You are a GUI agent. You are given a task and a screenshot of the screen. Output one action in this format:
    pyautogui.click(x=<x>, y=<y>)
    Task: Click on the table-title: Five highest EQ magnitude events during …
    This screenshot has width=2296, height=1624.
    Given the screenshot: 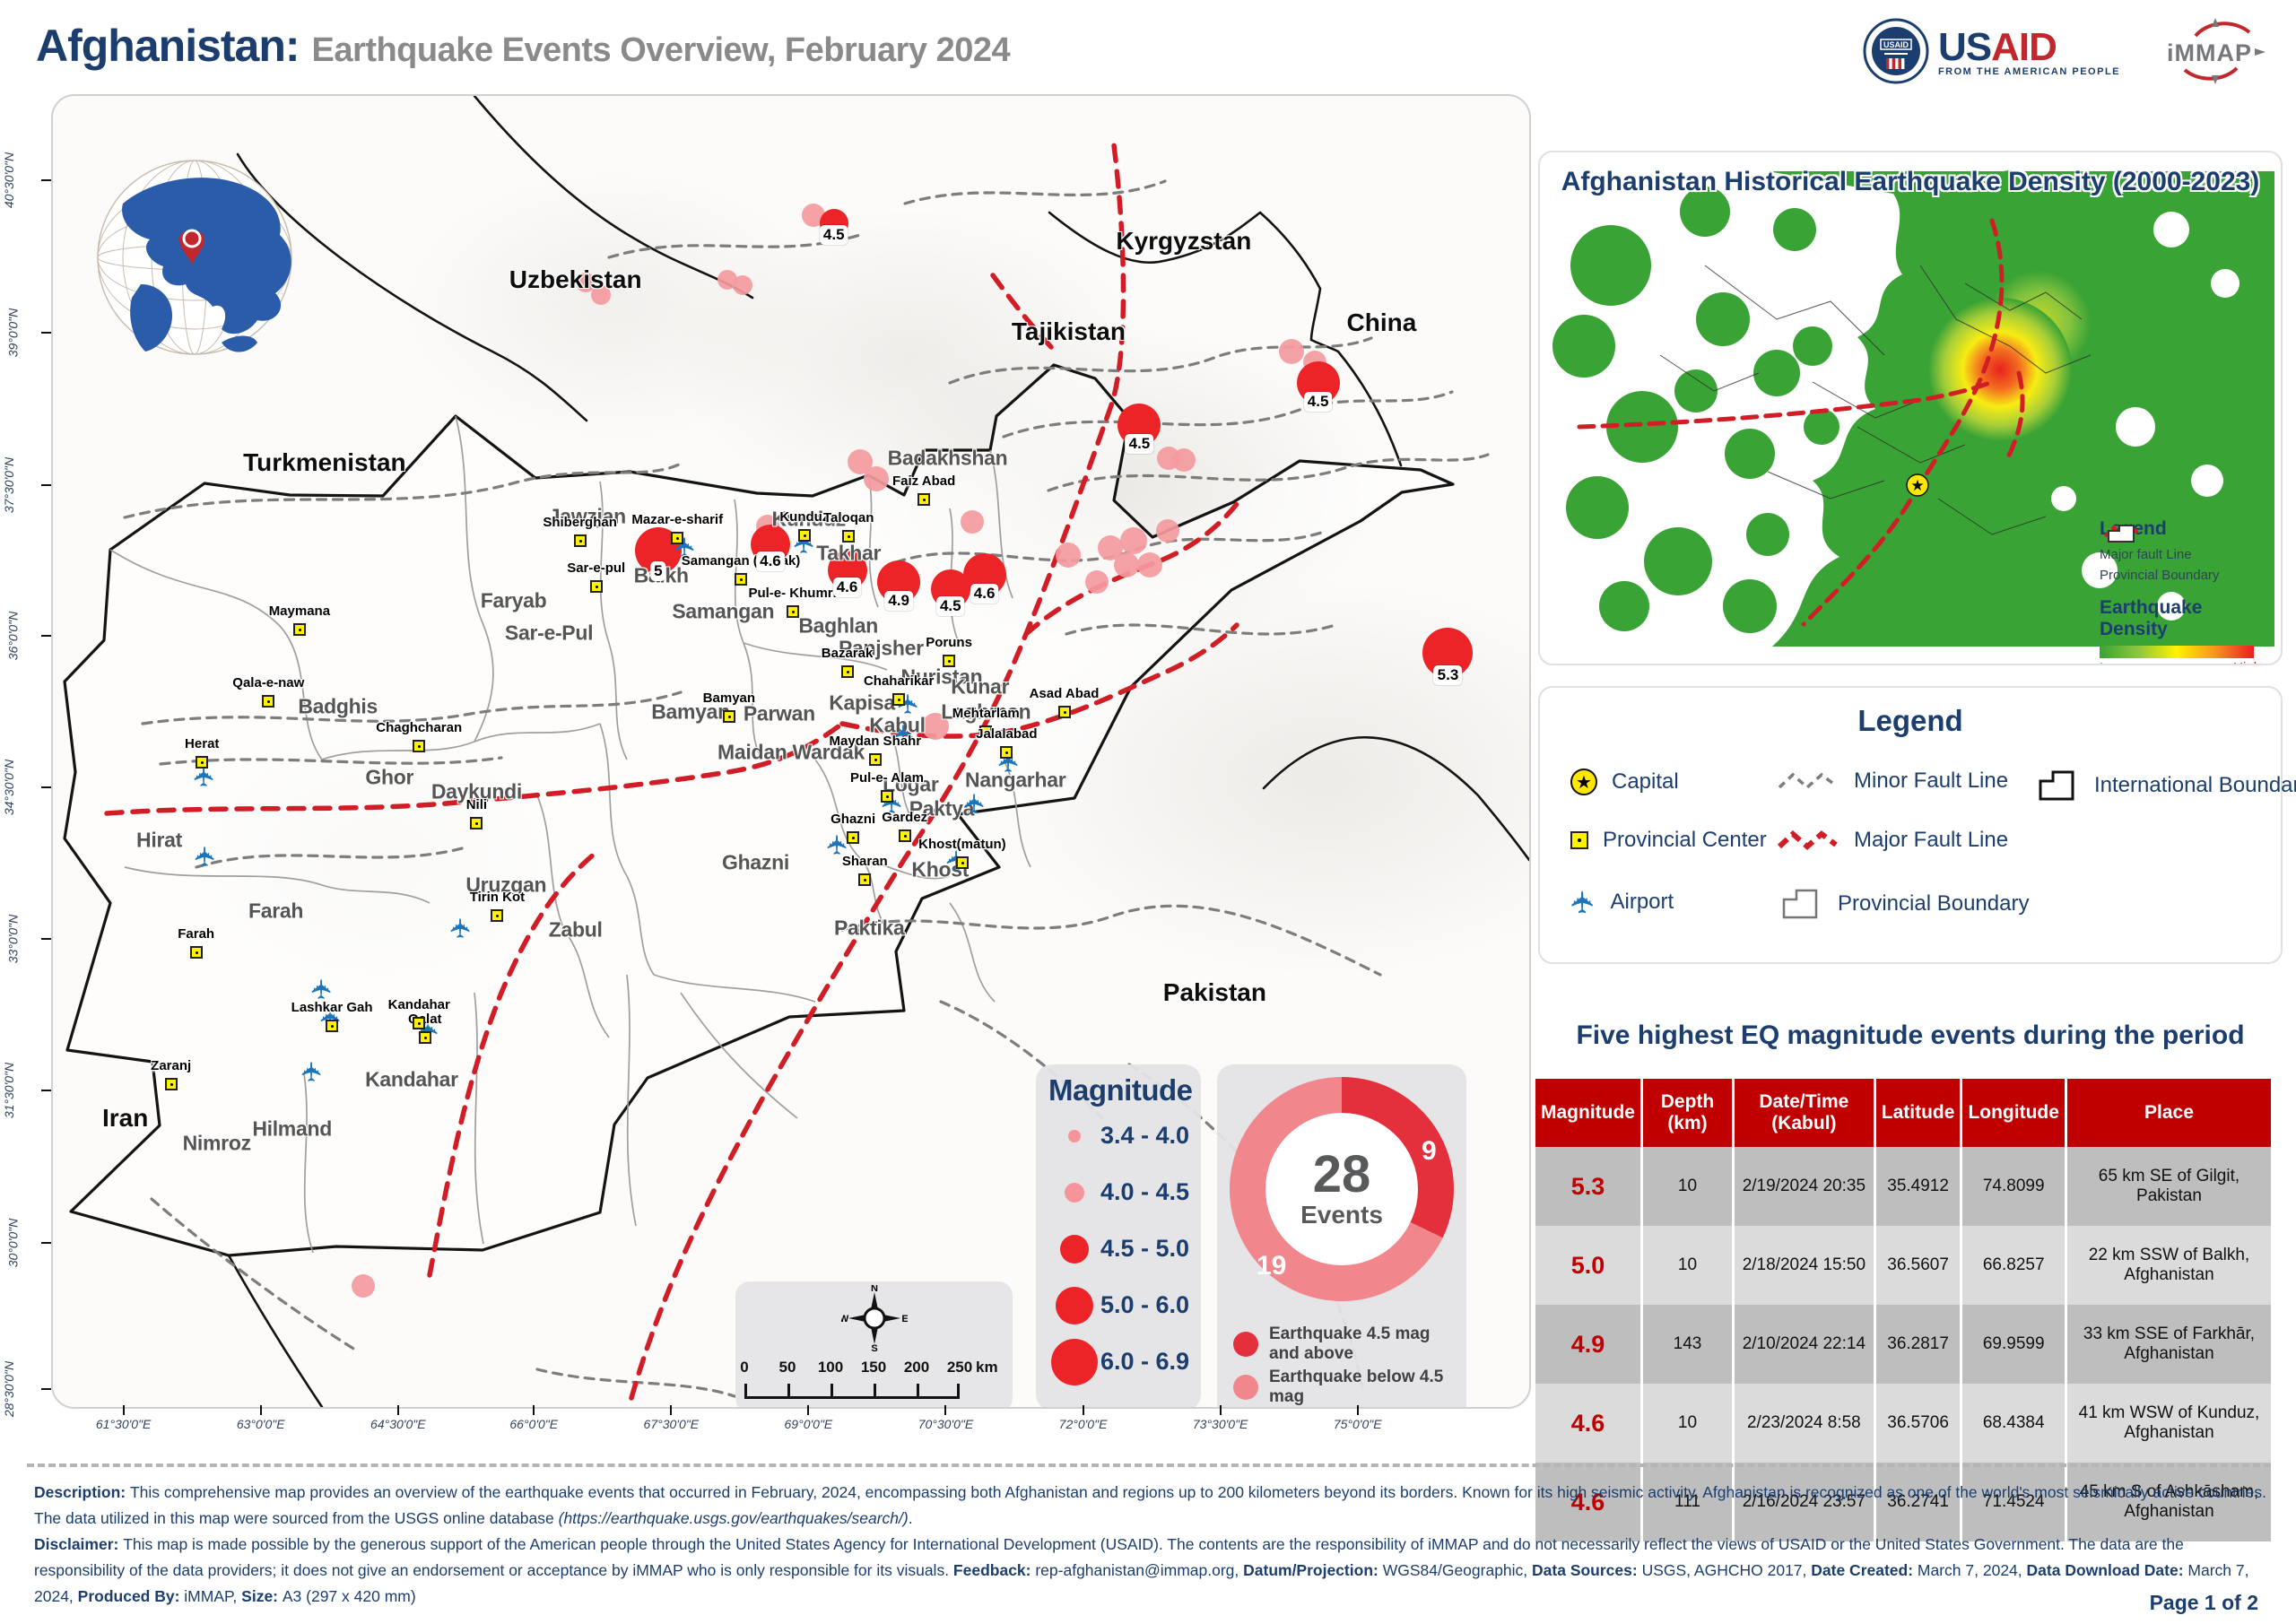 What is the action you would take?
    pyautogui.click(x=1910, y=1035)
    